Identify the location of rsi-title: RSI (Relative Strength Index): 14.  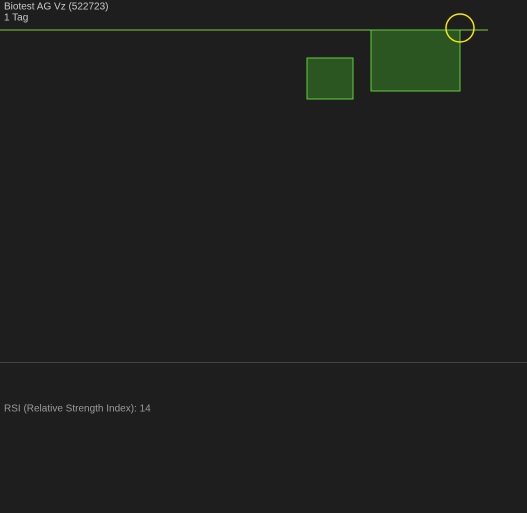
(77, 409).